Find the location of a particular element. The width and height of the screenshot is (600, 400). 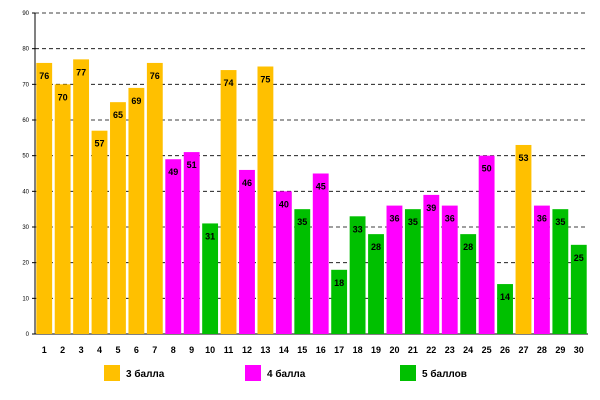

data-label: 18 is located at coordinates (339, 283).